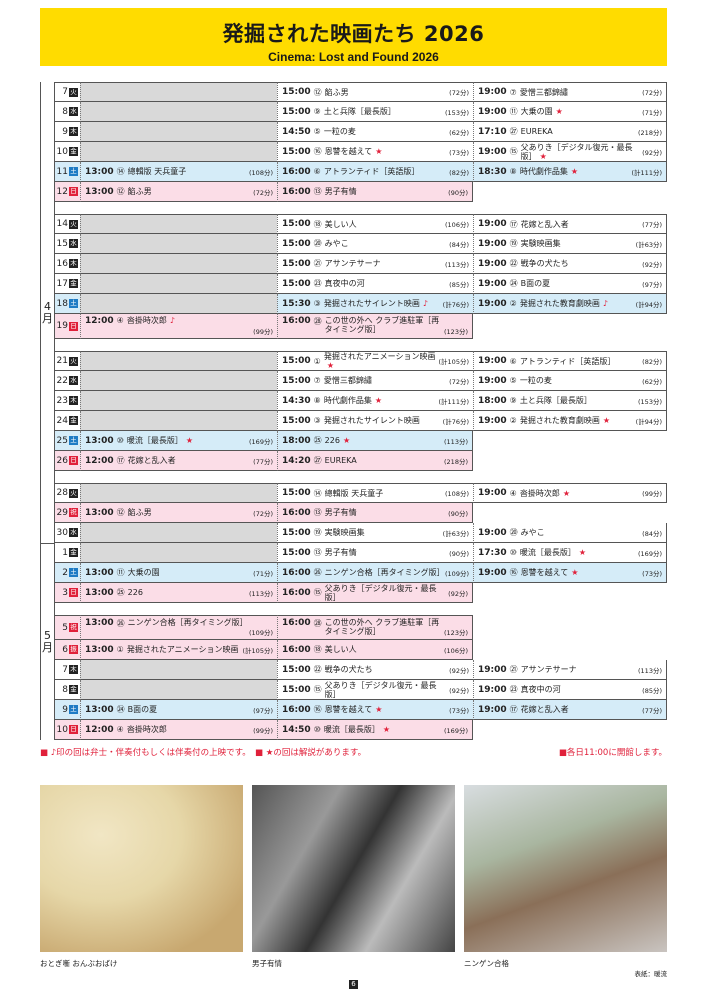 This screenshot has height=1000, width=707. What do you see at coordinates (578, 131) in the screenshot?
I see `film-title: EUREKA` at bounding box center [578, 131].